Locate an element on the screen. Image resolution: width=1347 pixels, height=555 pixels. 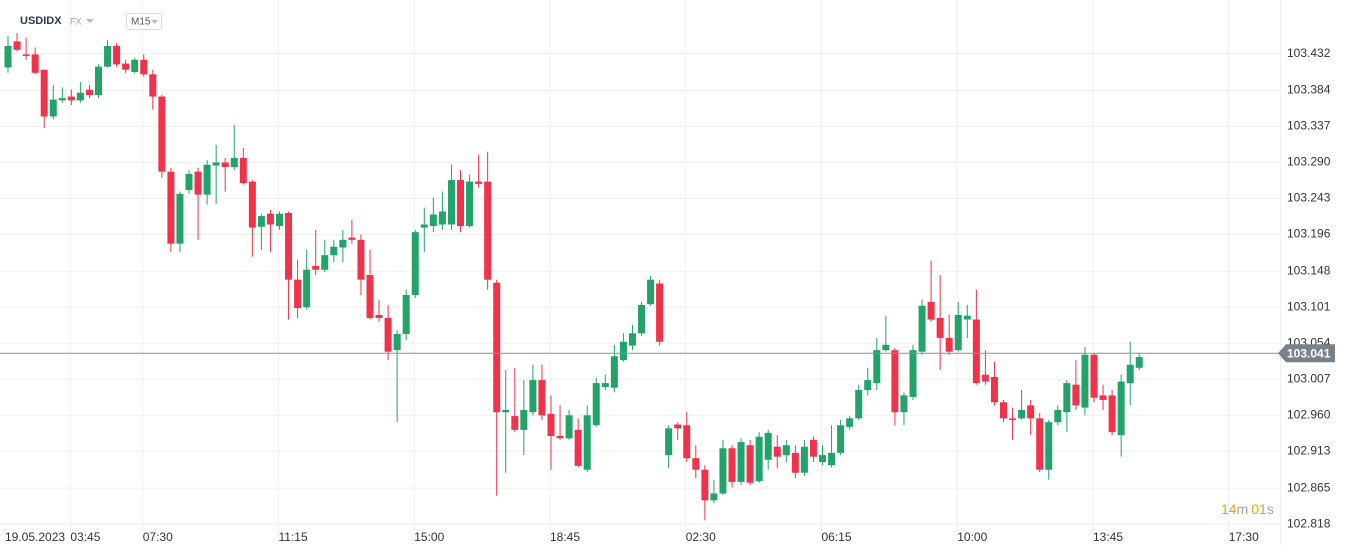
x-tick-label: 10:00 is located at coordinates (972, 537).